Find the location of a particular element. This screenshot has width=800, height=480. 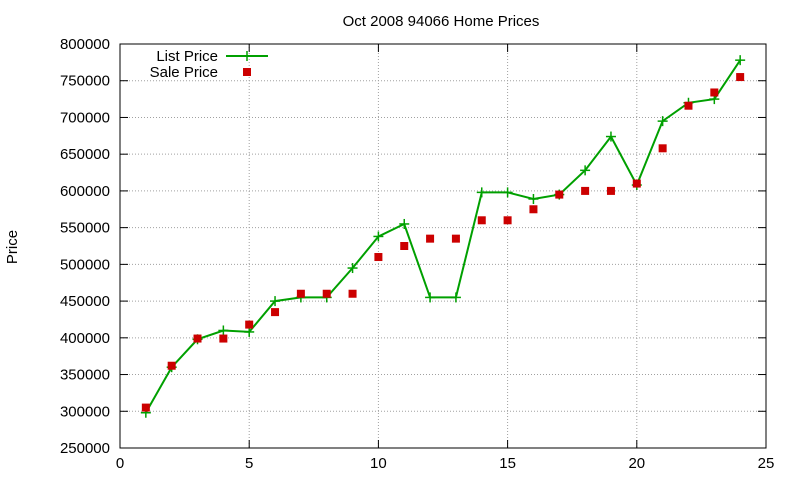

y-tick-label: 600000 is located at coordinates (85, 191).